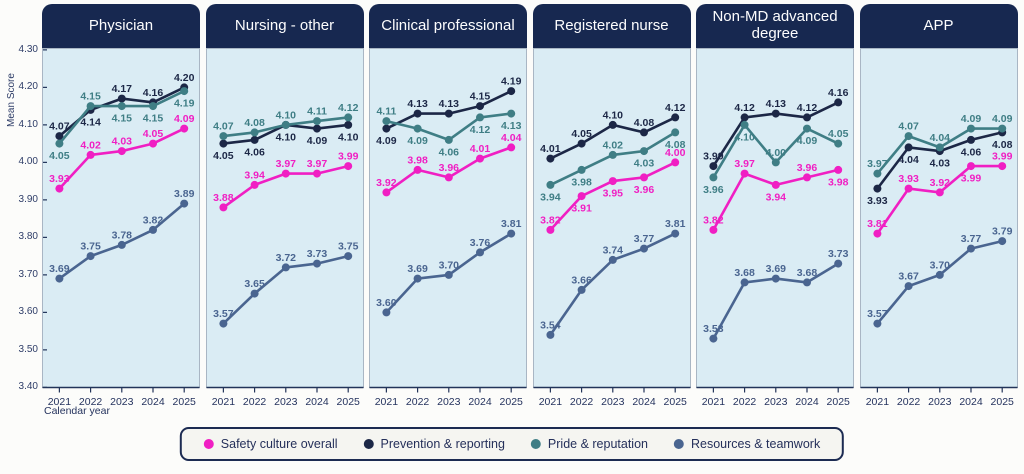  What do you see at coordinates (535, 444) in the screenshot?
I see `legend-dot-icon` at bounding box center [535, 444].